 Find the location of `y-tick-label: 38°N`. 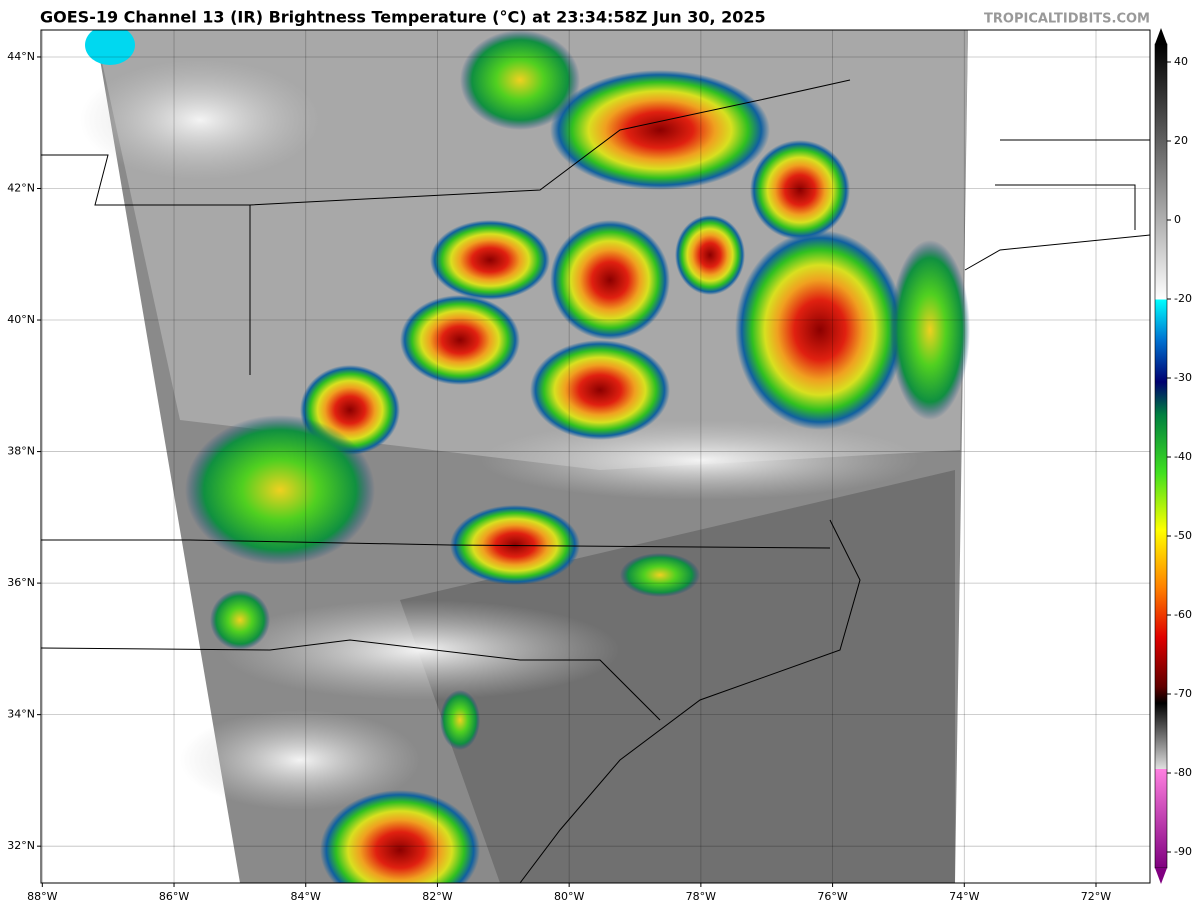

y-tick-label: 38°N is located at coordinates (21, 451).